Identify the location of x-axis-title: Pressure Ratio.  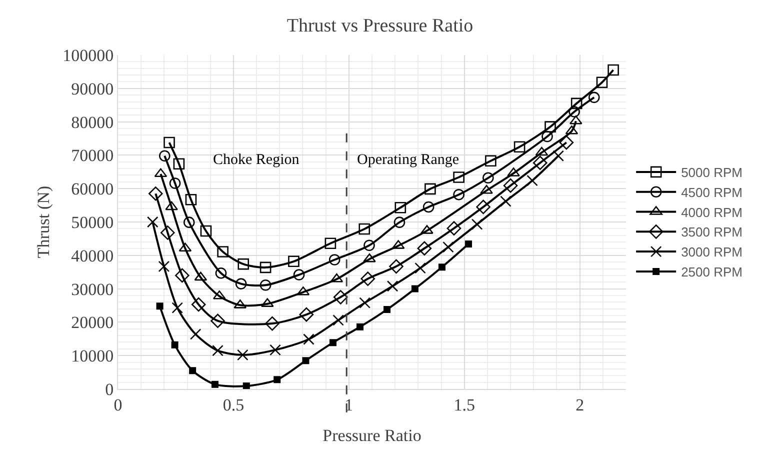
(372, 435).